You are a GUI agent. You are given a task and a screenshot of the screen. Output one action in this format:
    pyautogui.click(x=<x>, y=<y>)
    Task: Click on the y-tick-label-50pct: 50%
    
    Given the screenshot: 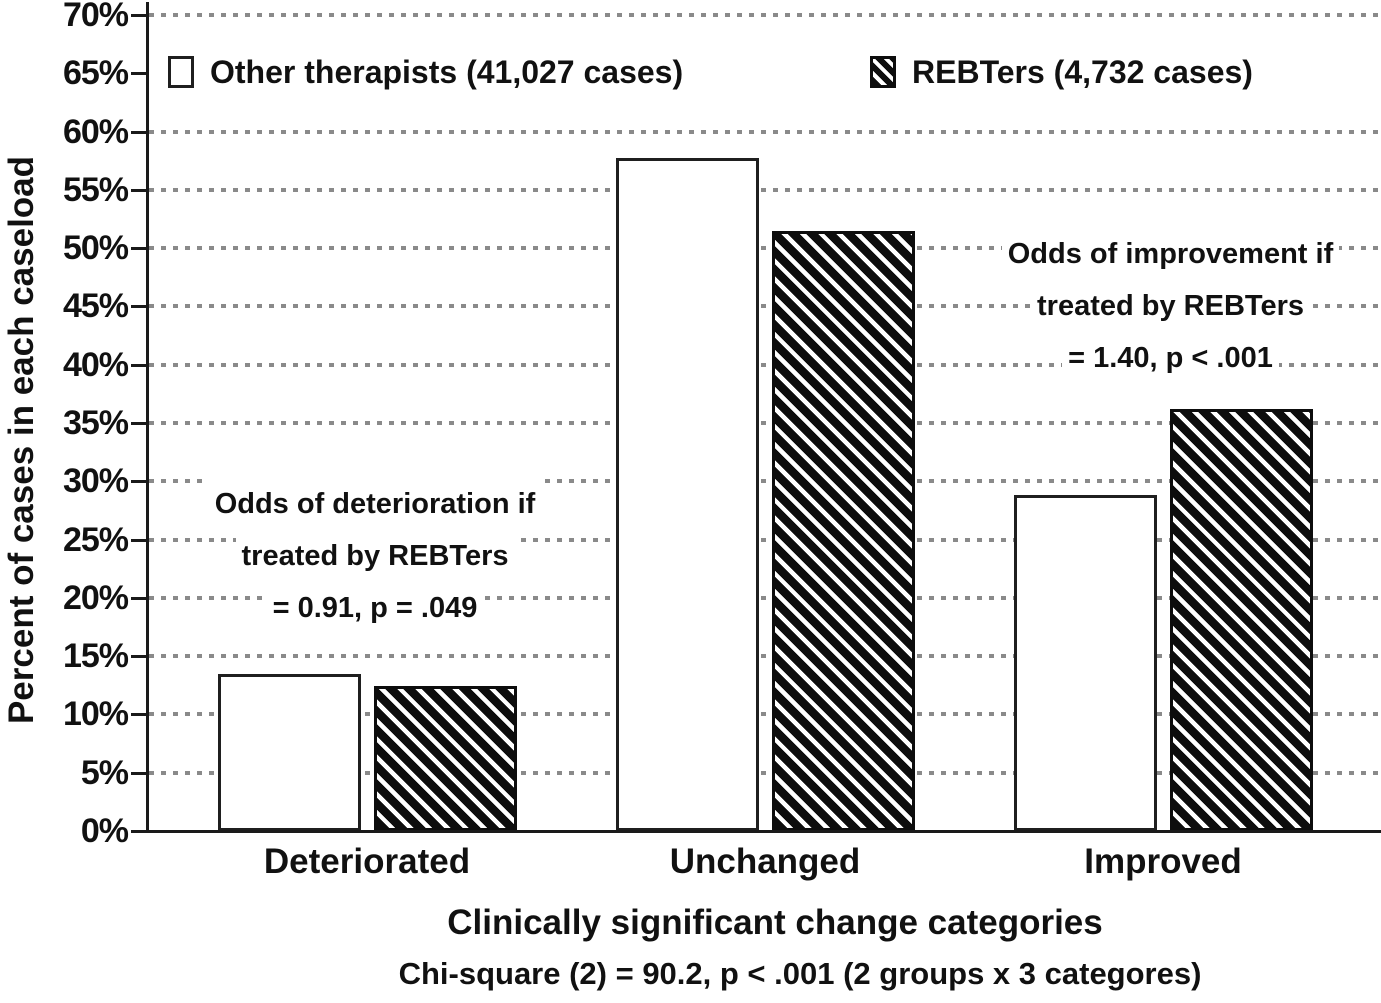 What is the action you would take?
    pyautogui.click(x=95, y=248)
    